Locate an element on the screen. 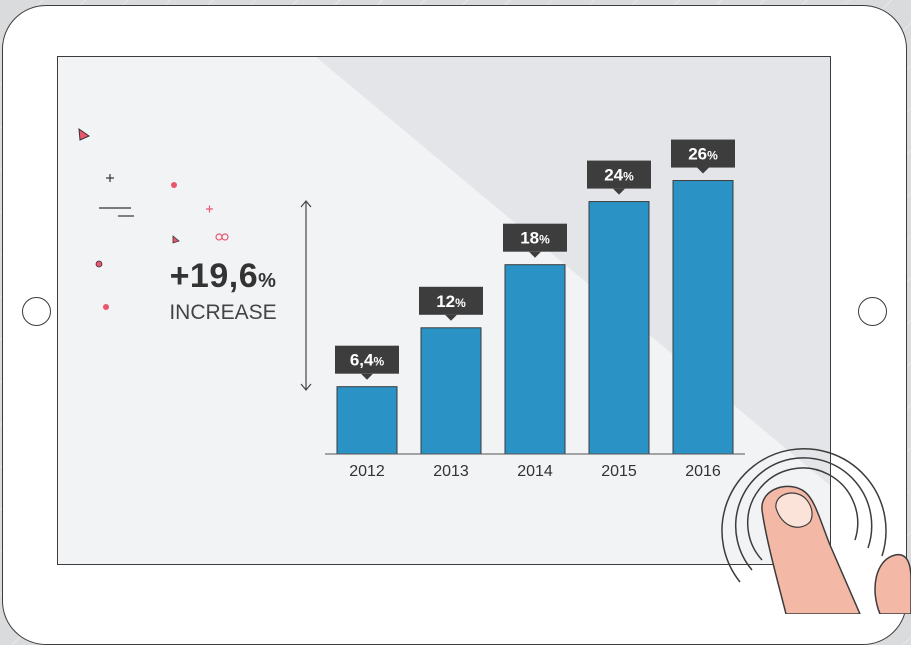 The width and height of the screenshot is (911, 645). increase-figure: +19,6% is located at coordinates (223, 276).